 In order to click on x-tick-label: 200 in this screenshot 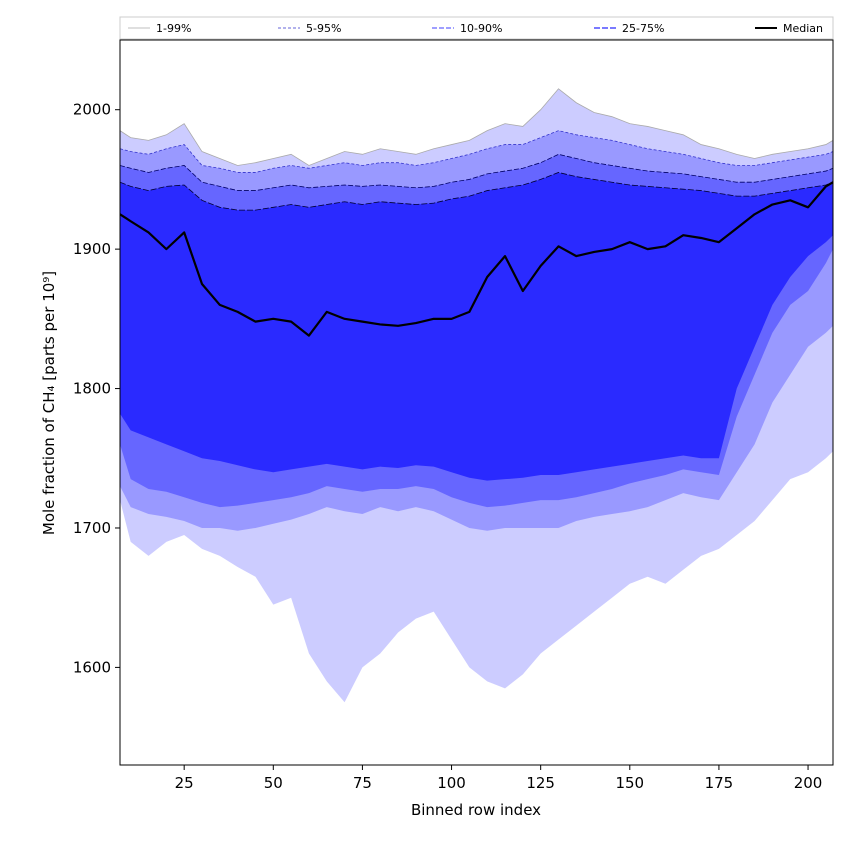, I will do `click(808, 783)`.